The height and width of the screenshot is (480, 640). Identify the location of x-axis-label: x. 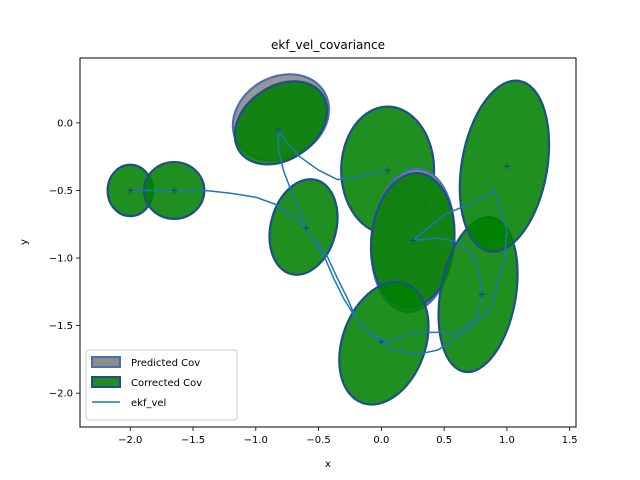
(328, 464).